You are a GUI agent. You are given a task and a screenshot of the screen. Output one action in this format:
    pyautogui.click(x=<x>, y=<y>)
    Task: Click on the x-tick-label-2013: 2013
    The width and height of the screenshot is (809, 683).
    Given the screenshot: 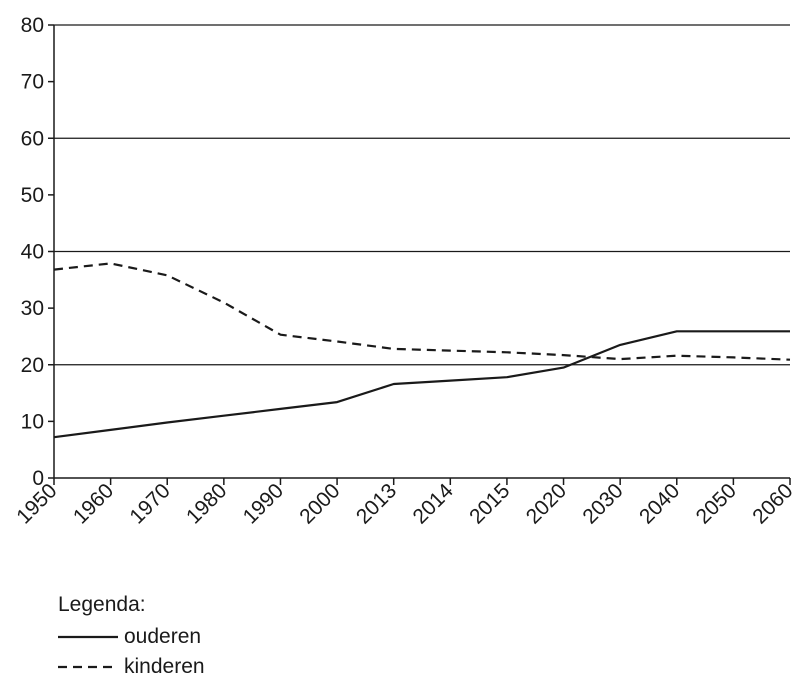 What is the action you would take?
    pyautogui.click(x=376, y=503)
    